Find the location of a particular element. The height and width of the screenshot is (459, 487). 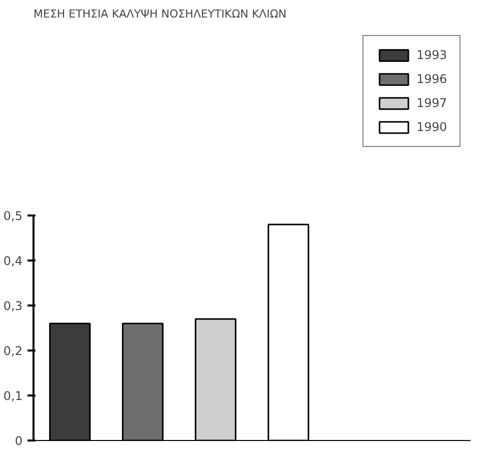

y-tick-label: 0,3 is located at coordinates (13, 306).